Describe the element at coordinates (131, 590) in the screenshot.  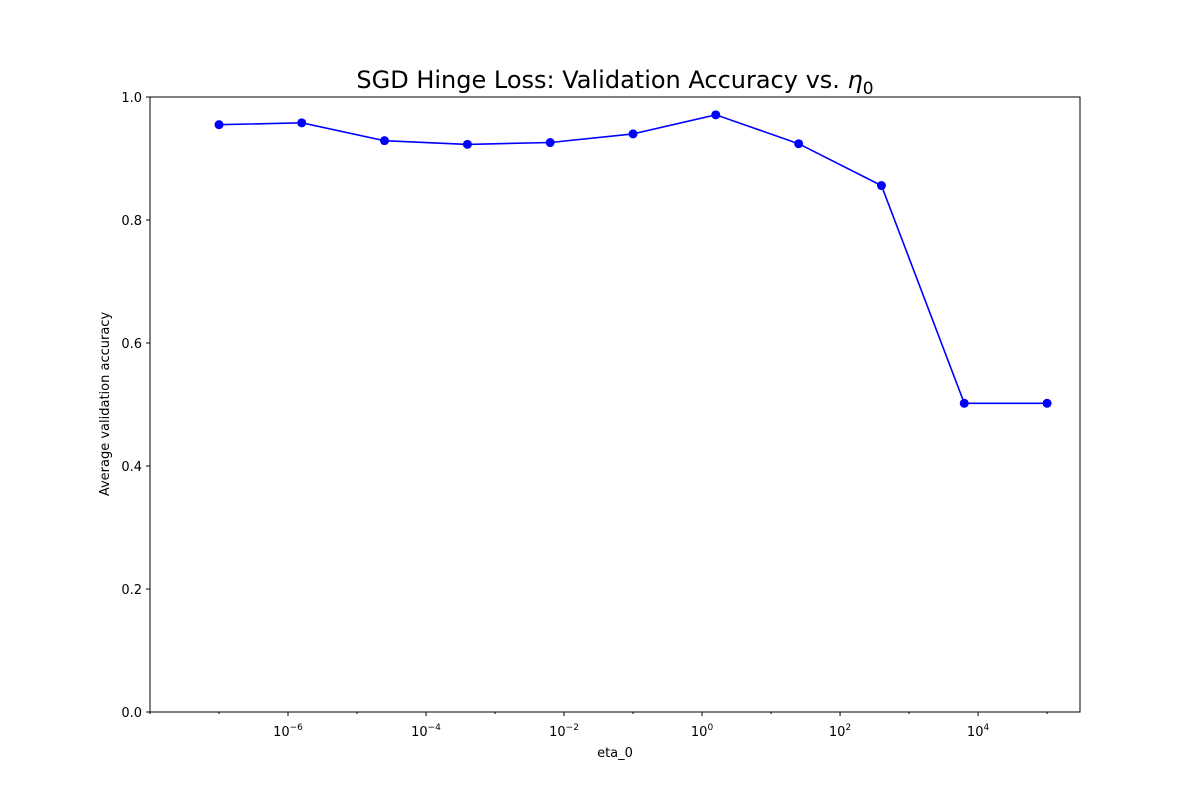
I see `y-tick-label: 0.2` at that location.